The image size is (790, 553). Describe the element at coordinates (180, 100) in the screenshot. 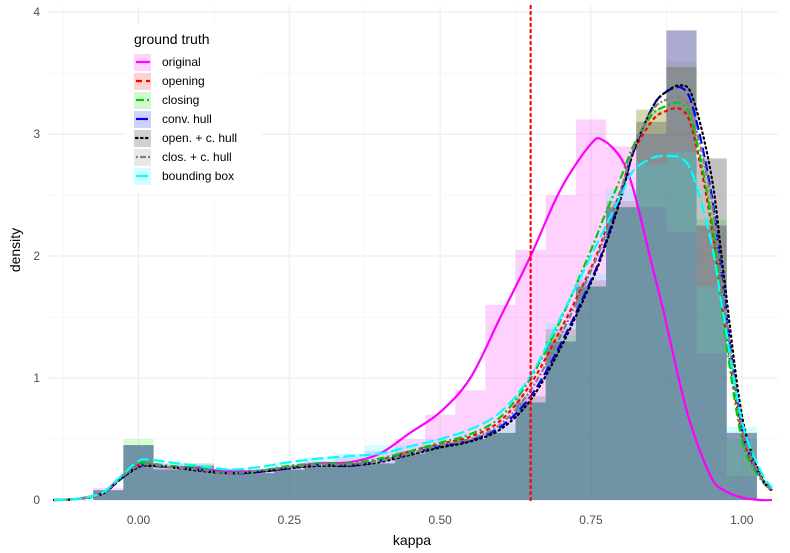

I see `legend-label: closing` at that location.